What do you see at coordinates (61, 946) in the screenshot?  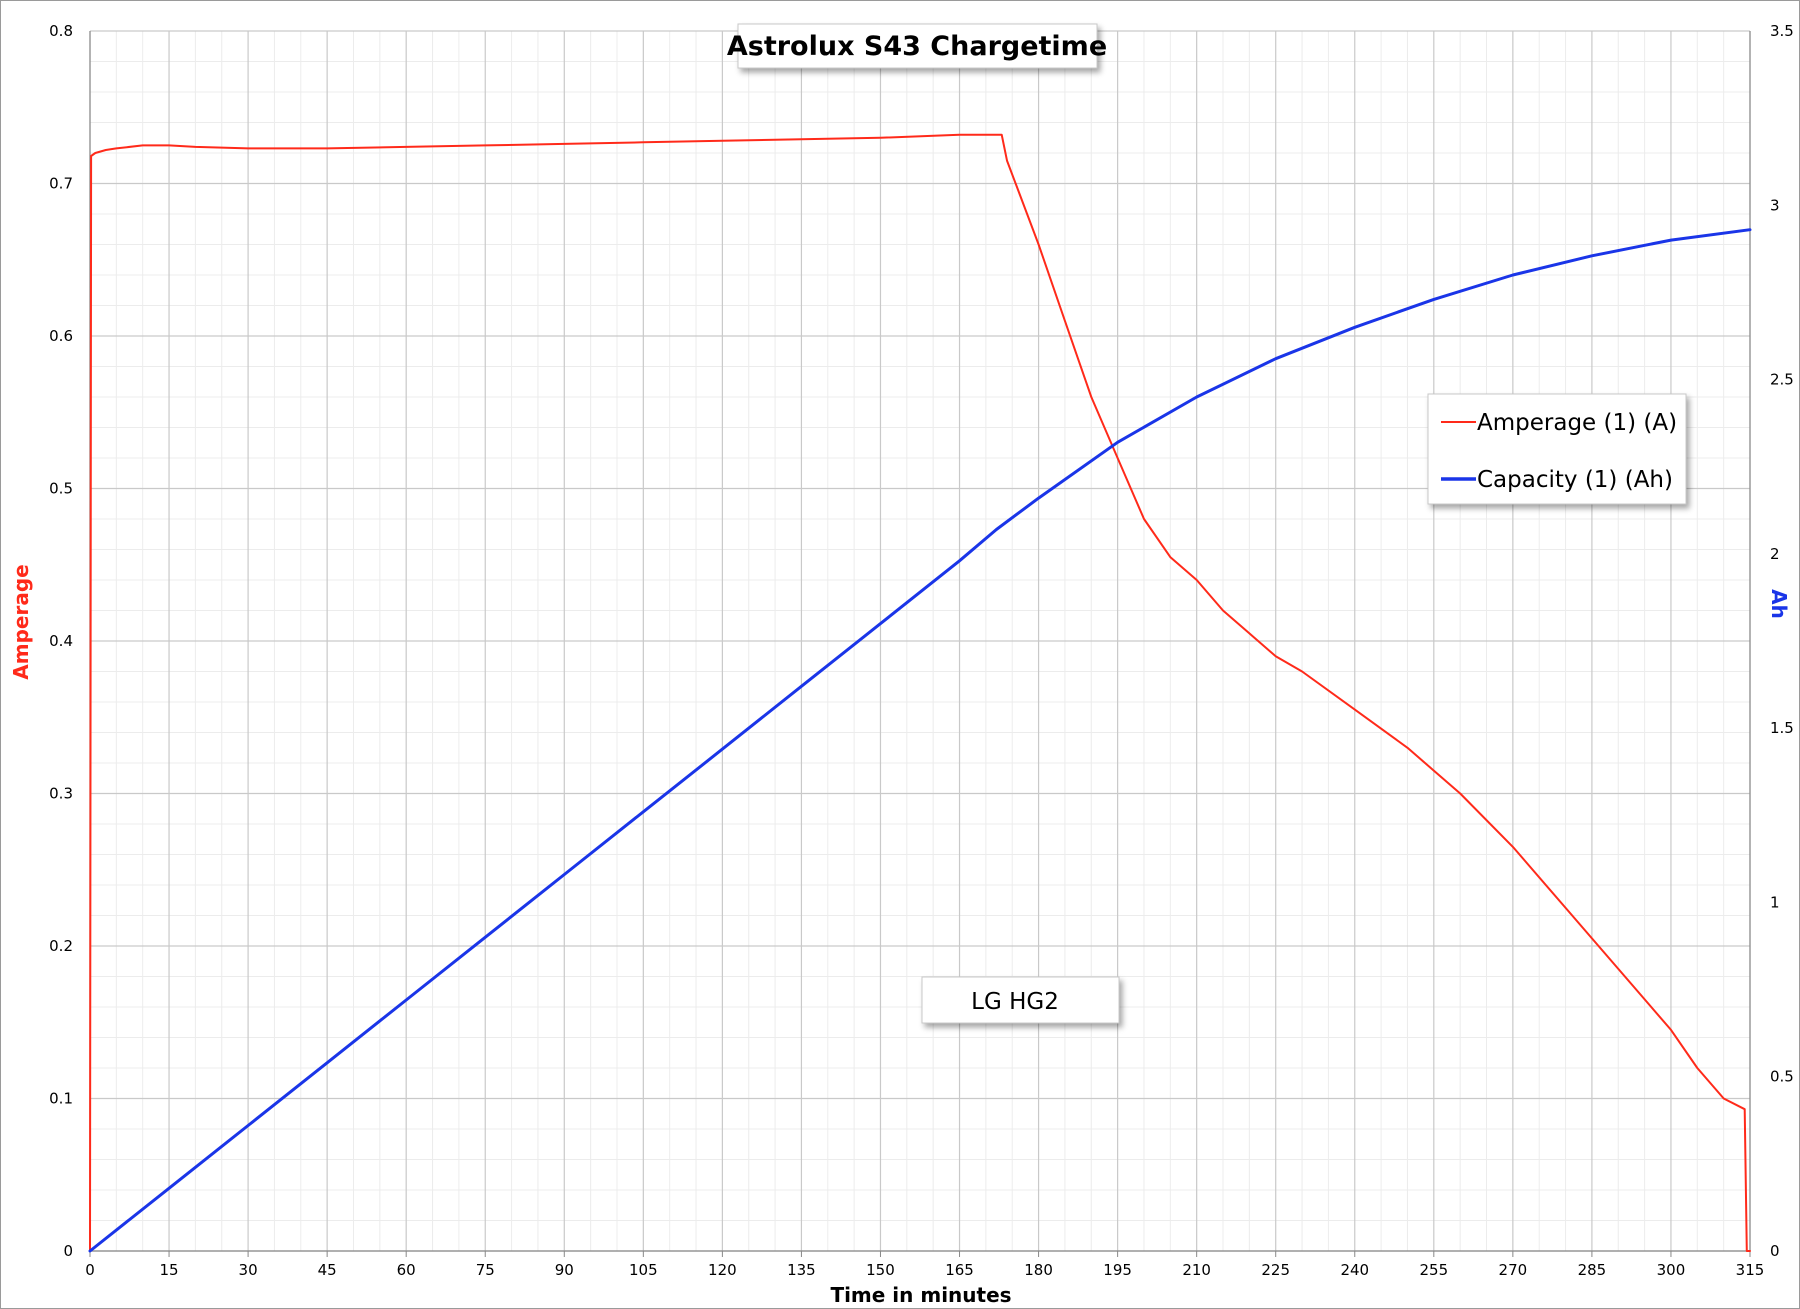 I see `y-left-tick-label: 0.2` at bounding box center [61, 946].